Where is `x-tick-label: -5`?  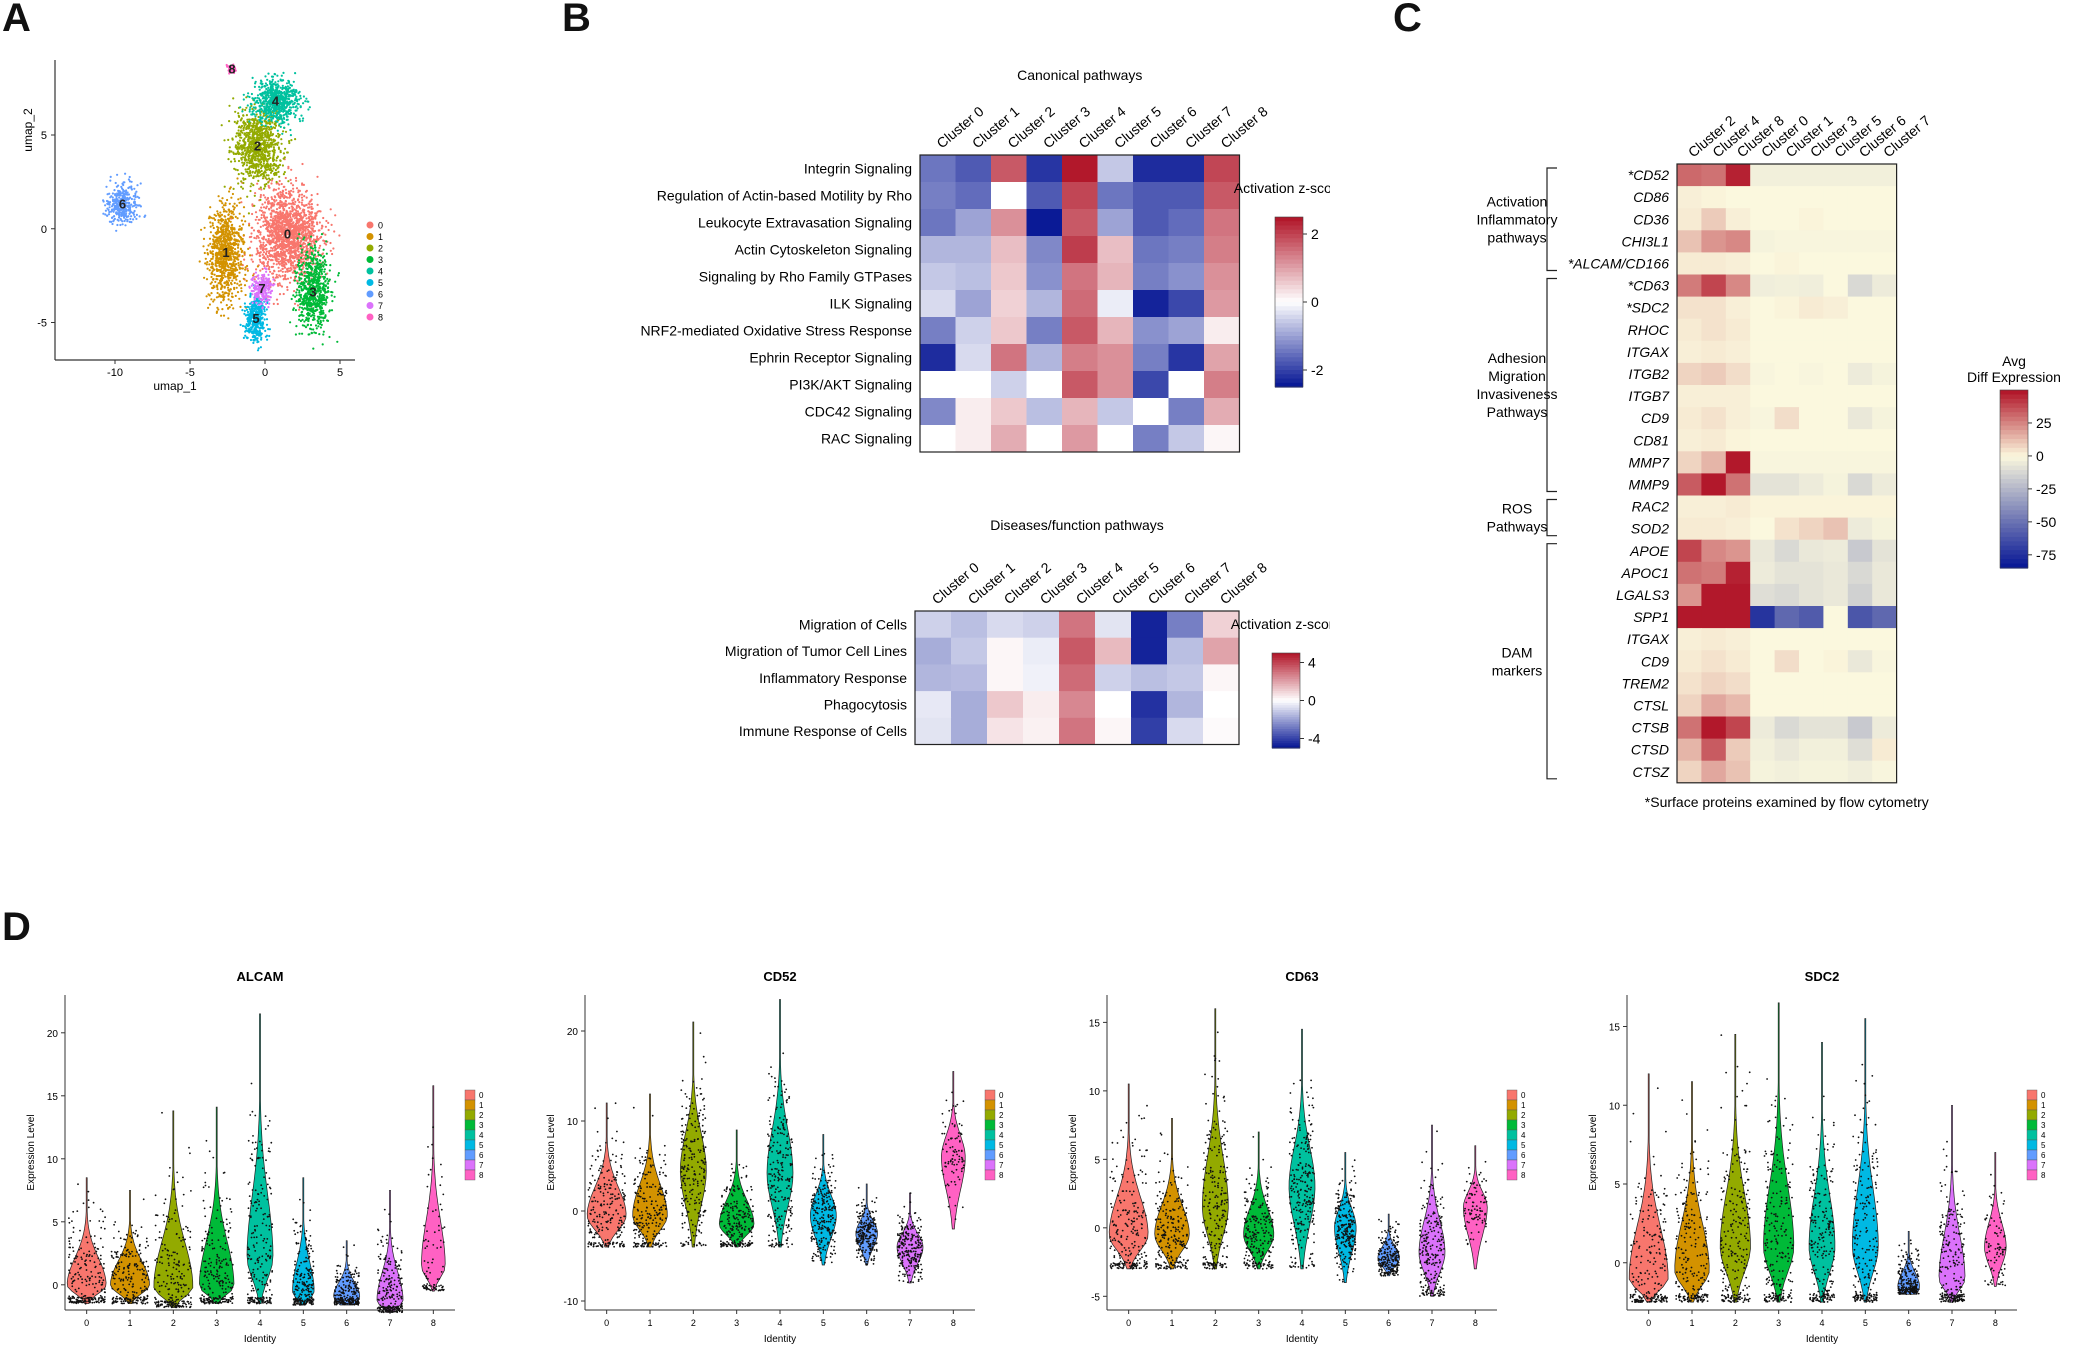 x-tick-label: -5 is located at coordinates (190, 373).